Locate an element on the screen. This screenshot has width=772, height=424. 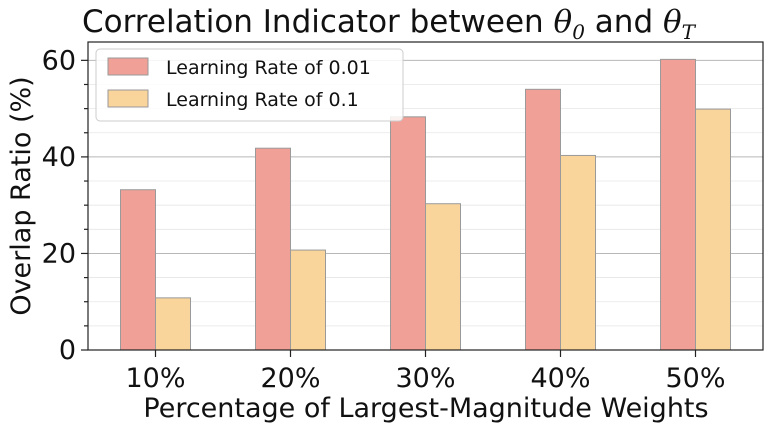
x-axis-label: Percentage of Largest-Magnitude Weights is located at coordinates (425, 408).